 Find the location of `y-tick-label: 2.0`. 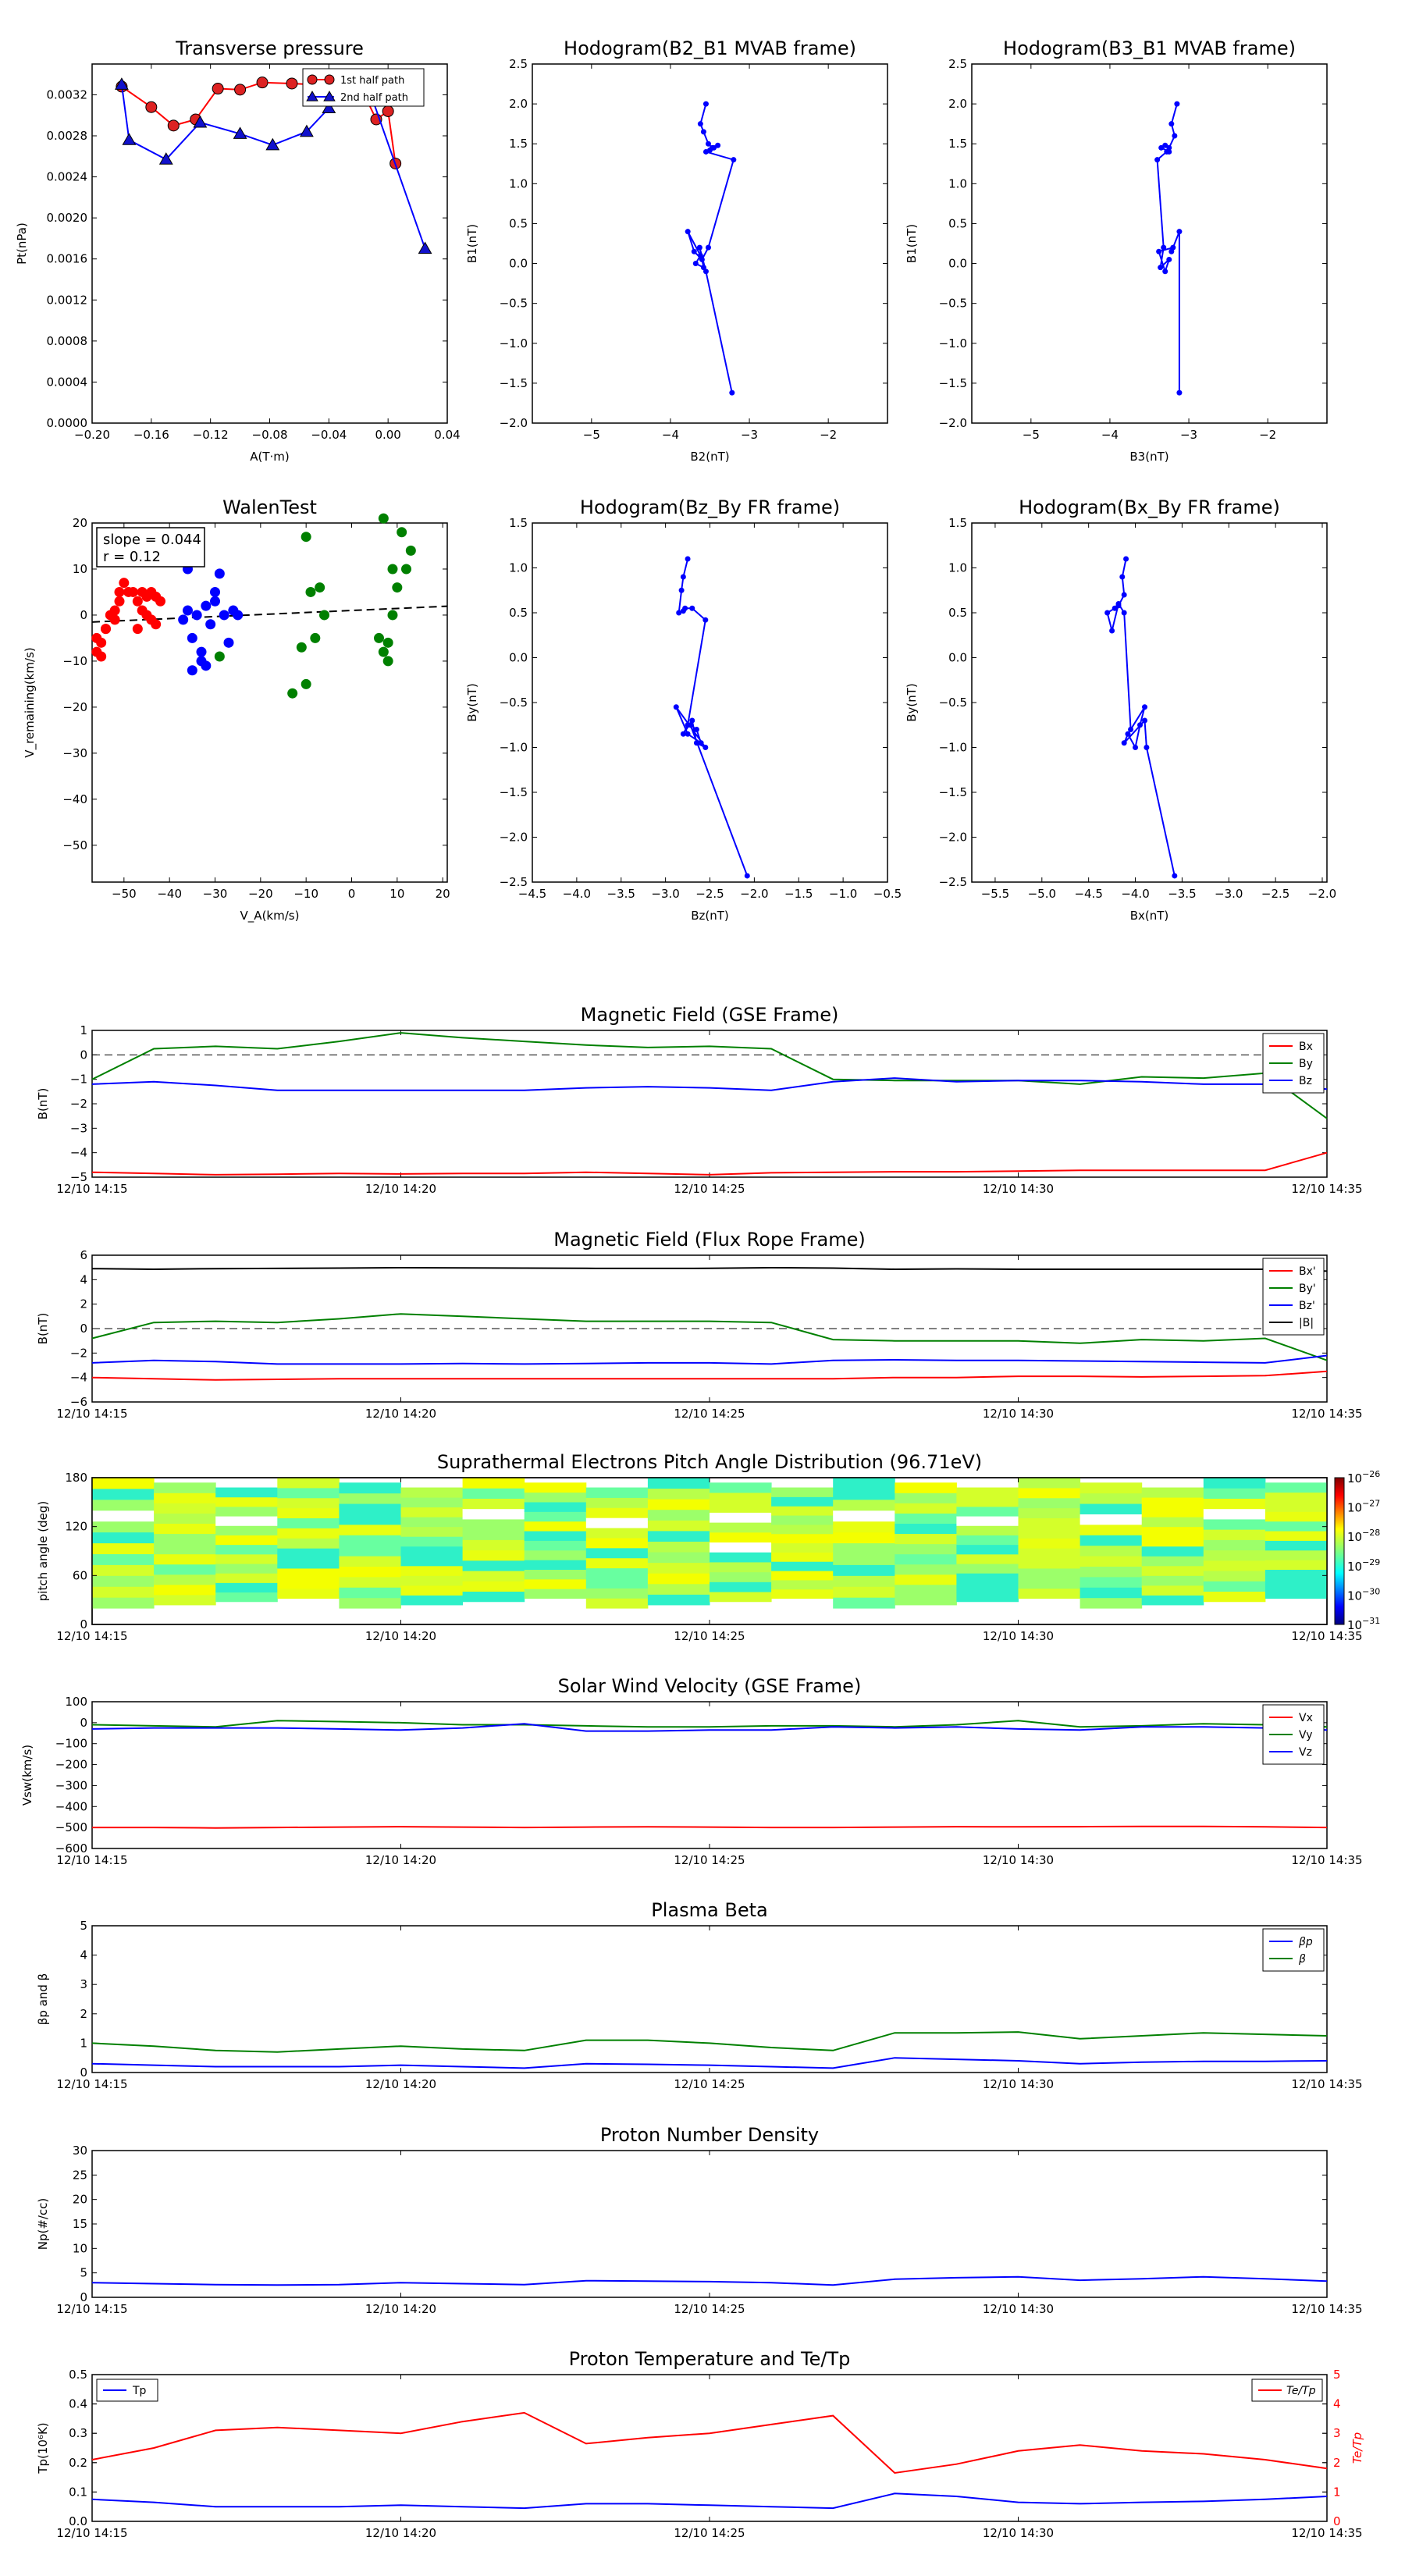

y-tick-label: 2.0 is located at coordinates (958, 104).